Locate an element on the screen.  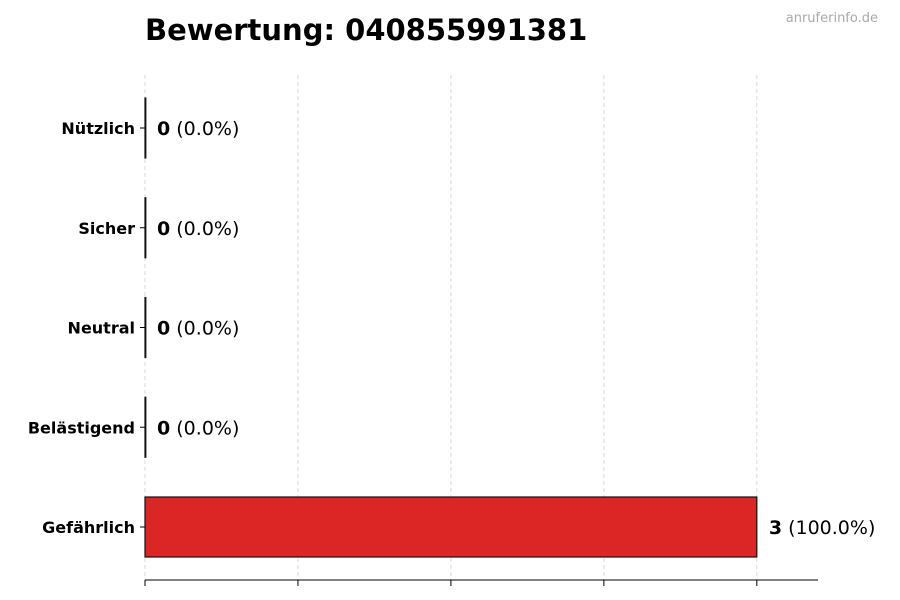
category-label: Sicher is located at coordinates (106, 228).